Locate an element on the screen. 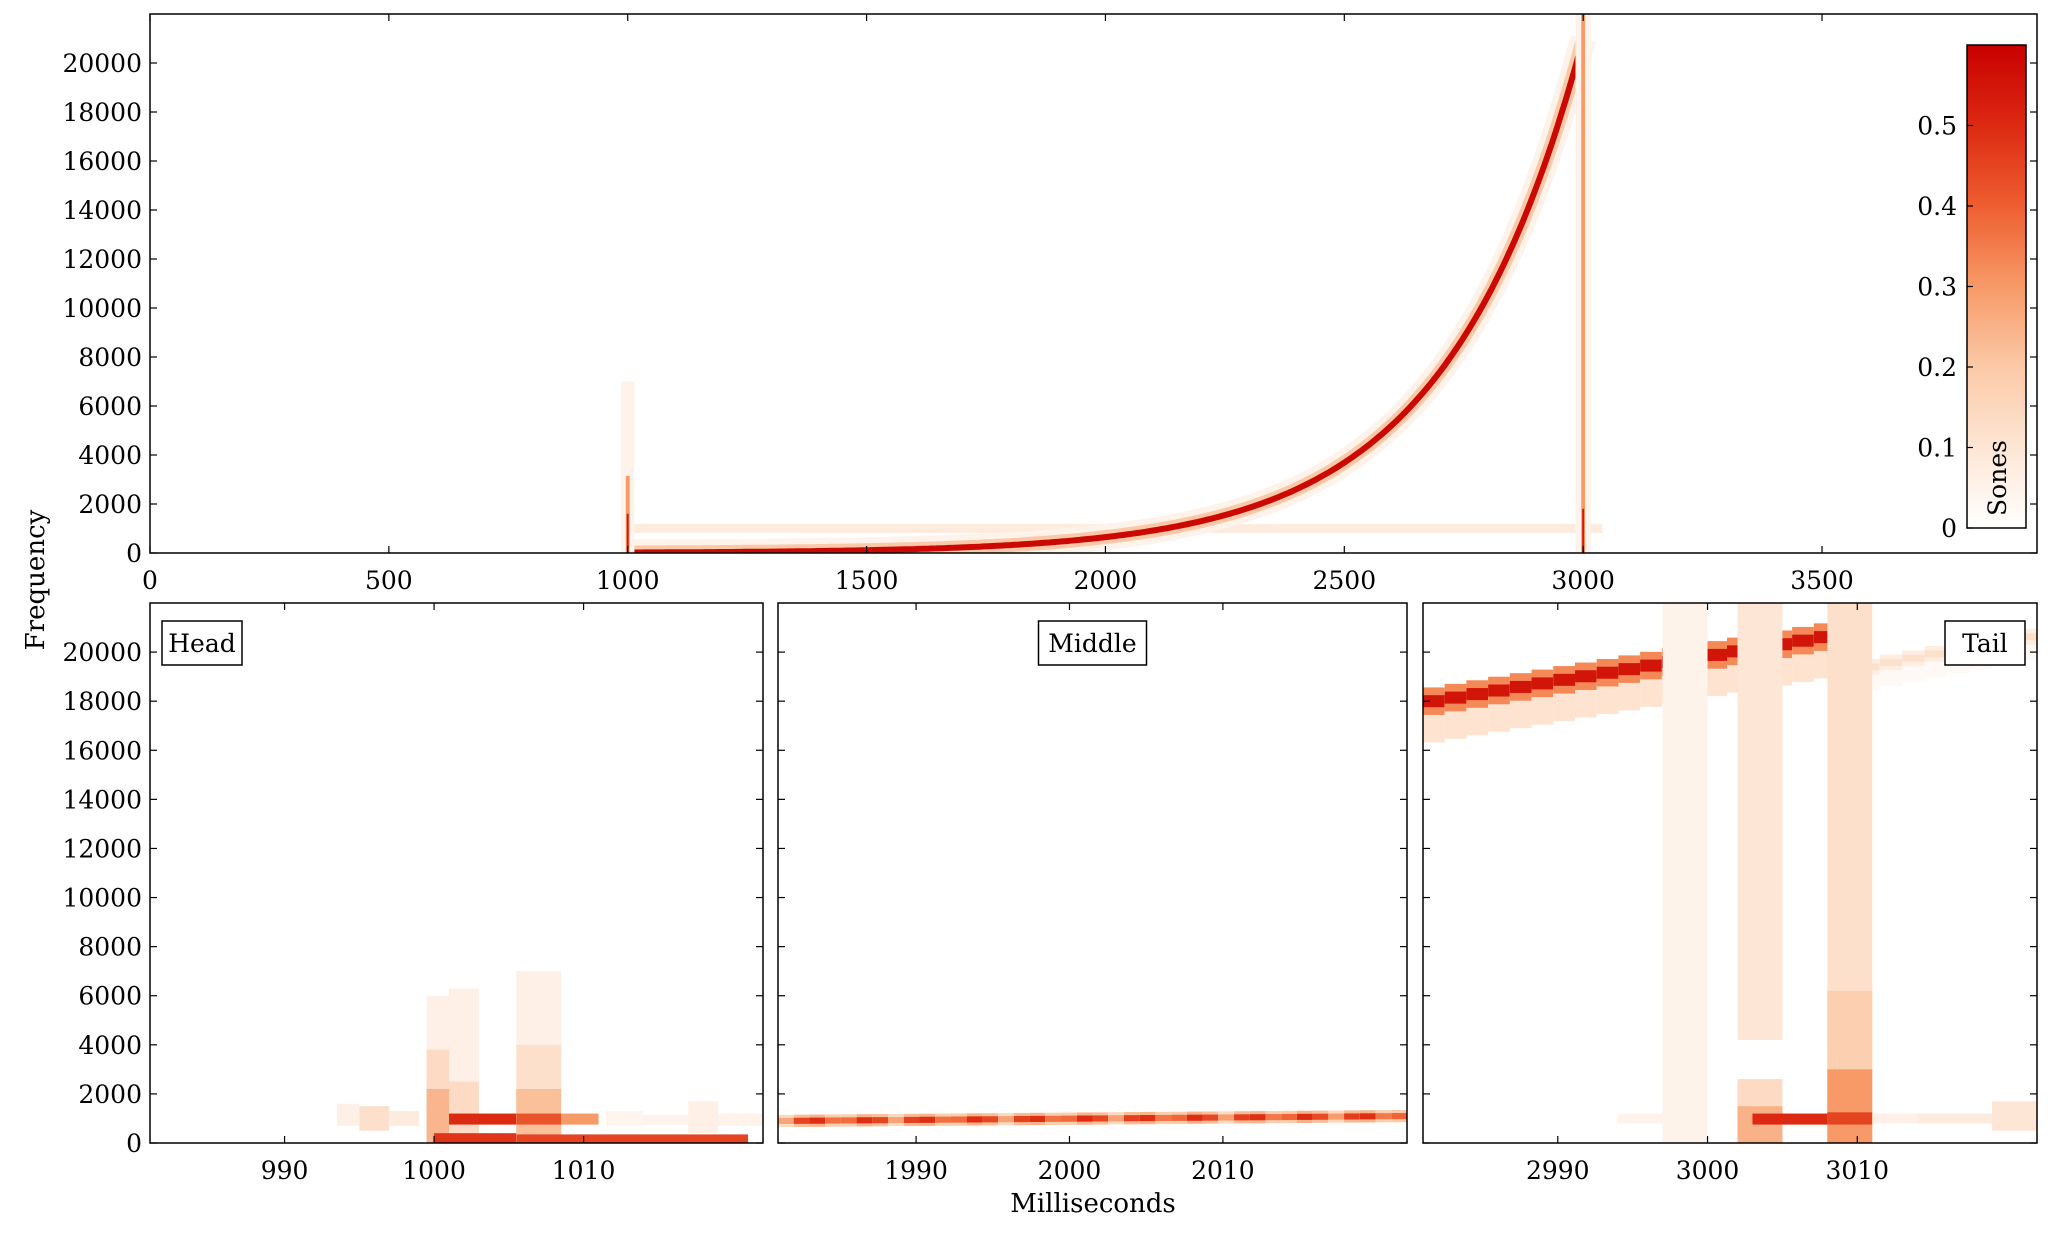  x-axis-label: Milliseconds is located at coordinates (1093, 1204).